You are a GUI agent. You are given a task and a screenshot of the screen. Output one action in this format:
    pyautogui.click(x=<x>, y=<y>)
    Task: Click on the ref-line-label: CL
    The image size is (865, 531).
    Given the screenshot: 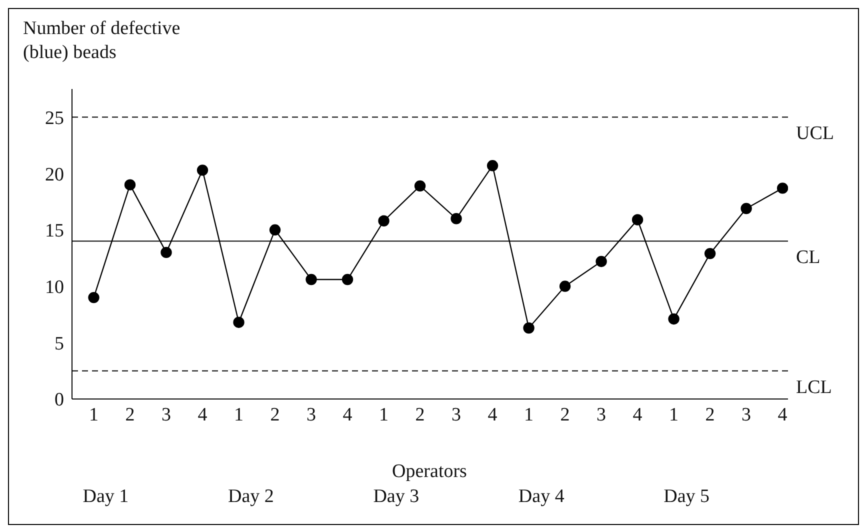 What is the action you would take?
    pyautogui.click(x=808, y=257)
    